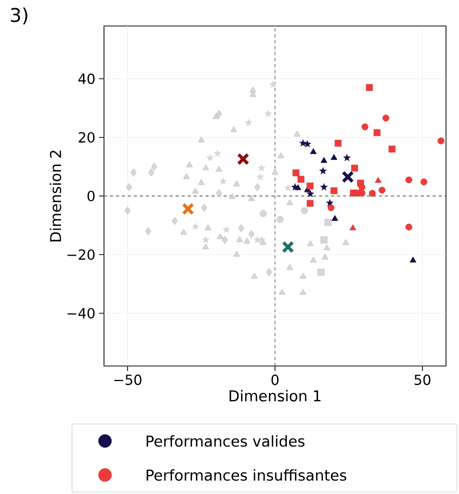 This screenshot has width=459, height=494. Describe the element at coordinates (275, 396) in the screenshot. I see `x-axis-title: Dimension 1` at that location.